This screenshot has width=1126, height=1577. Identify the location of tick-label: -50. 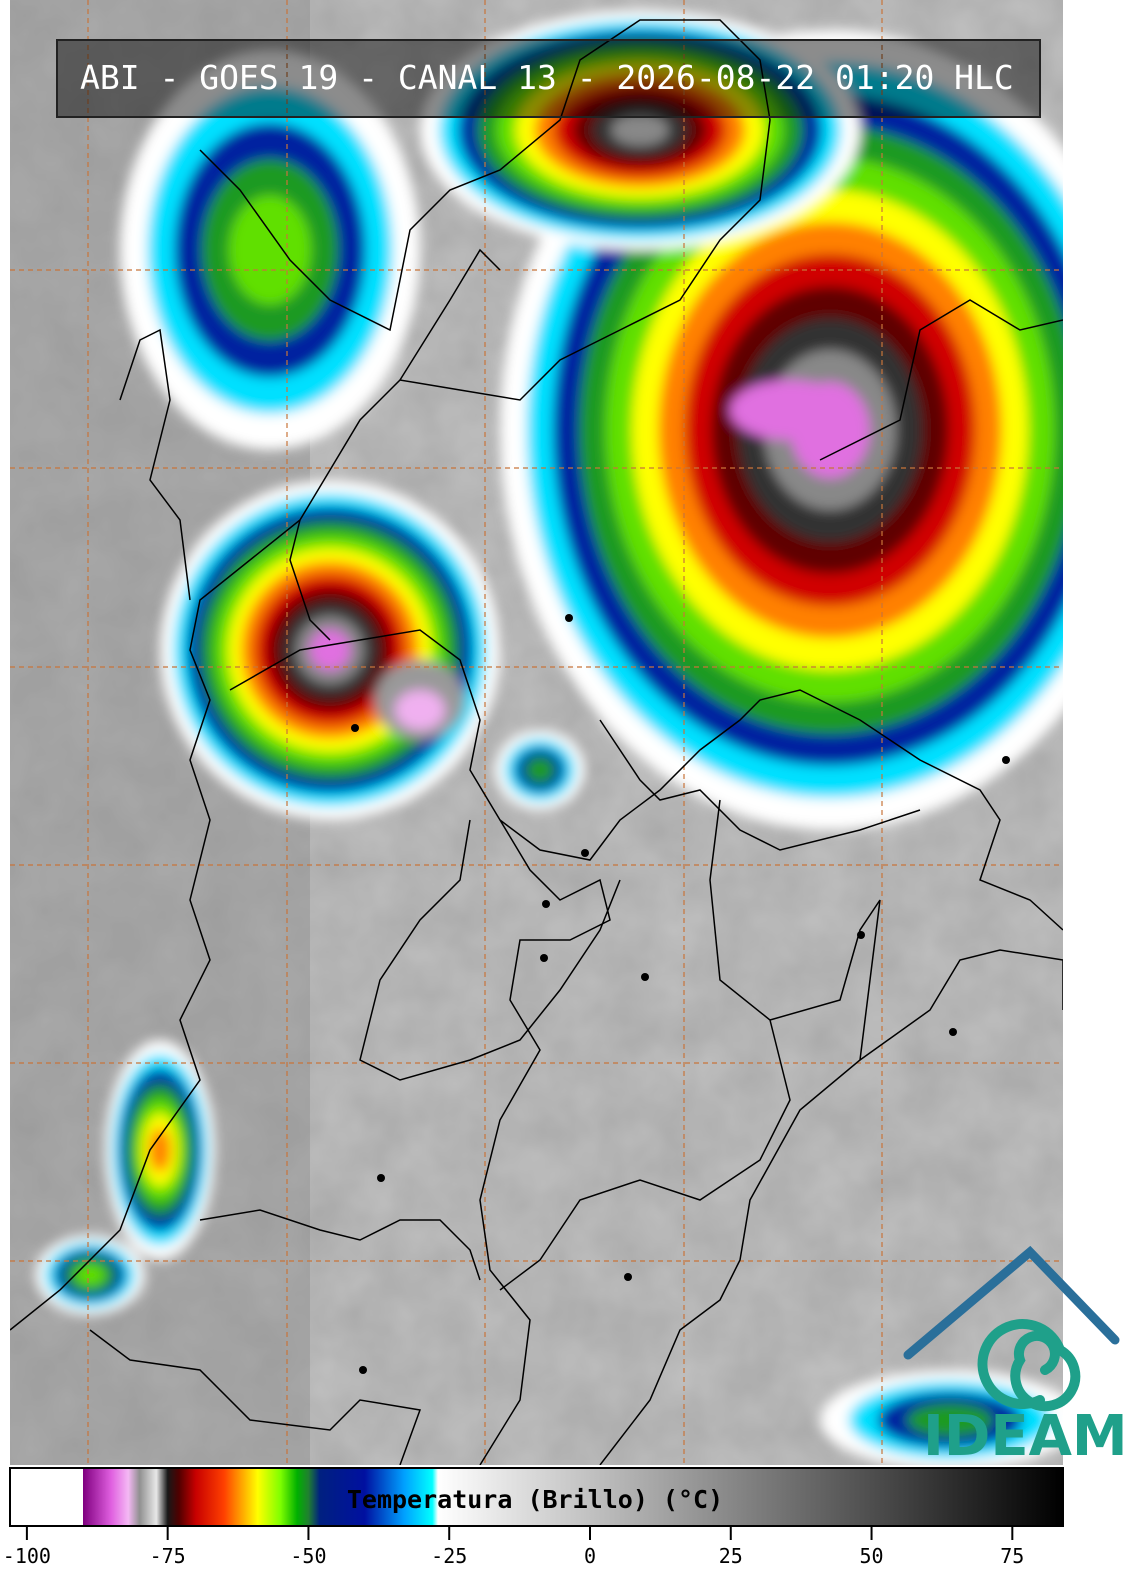
(308, 1556).